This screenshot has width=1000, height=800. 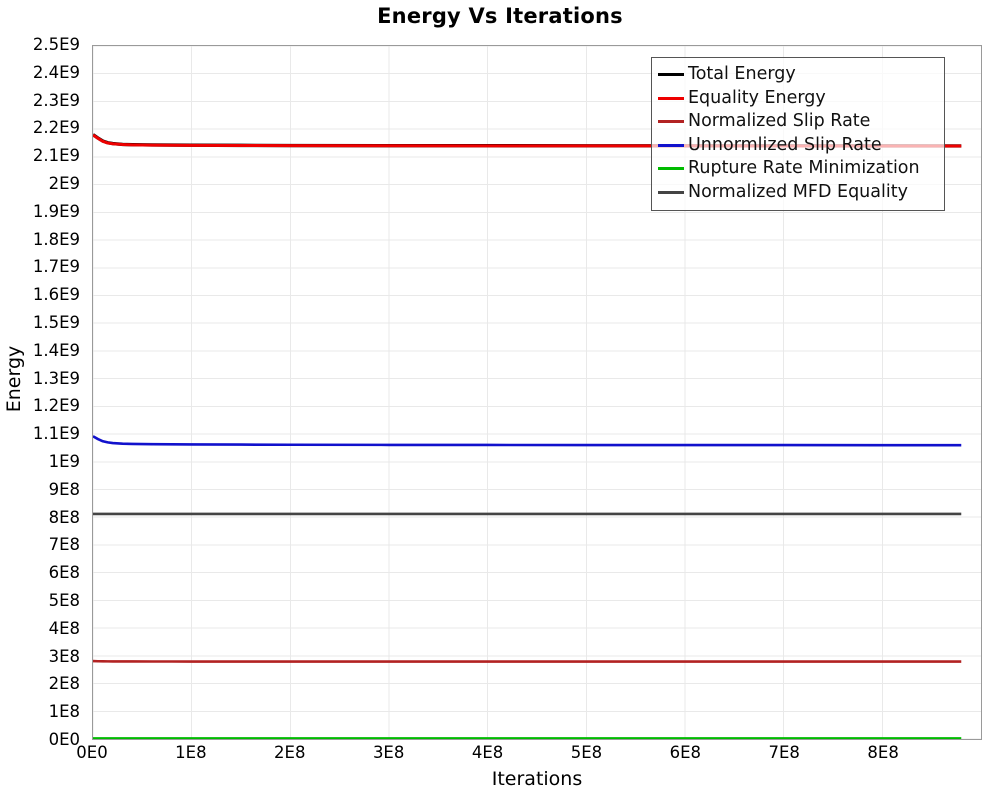 I want to click on series-line, so click(x=527, y=440).